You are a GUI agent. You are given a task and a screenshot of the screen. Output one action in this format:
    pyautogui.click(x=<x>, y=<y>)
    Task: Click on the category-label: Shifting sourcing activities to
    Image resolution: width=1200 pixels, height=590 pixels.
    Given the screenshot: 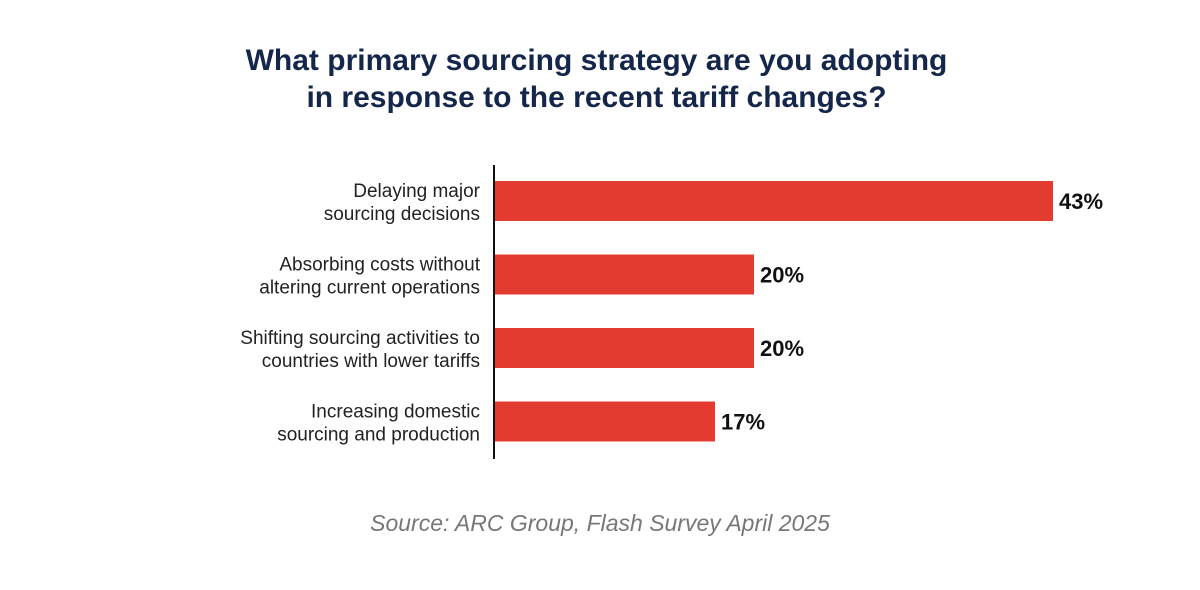 What is the action you would take?
    pyautogui.click(x=360, y=338)
    